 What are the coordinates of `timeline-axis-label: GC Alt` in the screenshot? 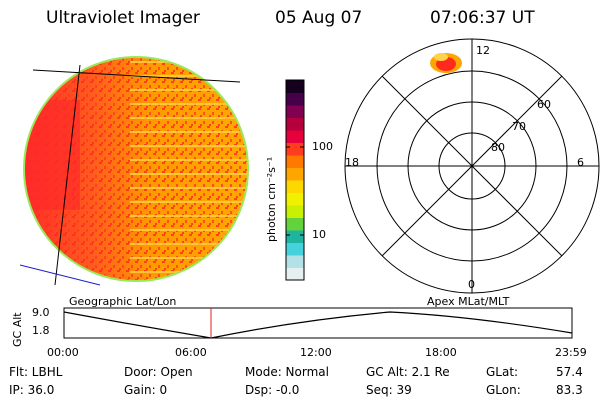 It's located at (17, 329).